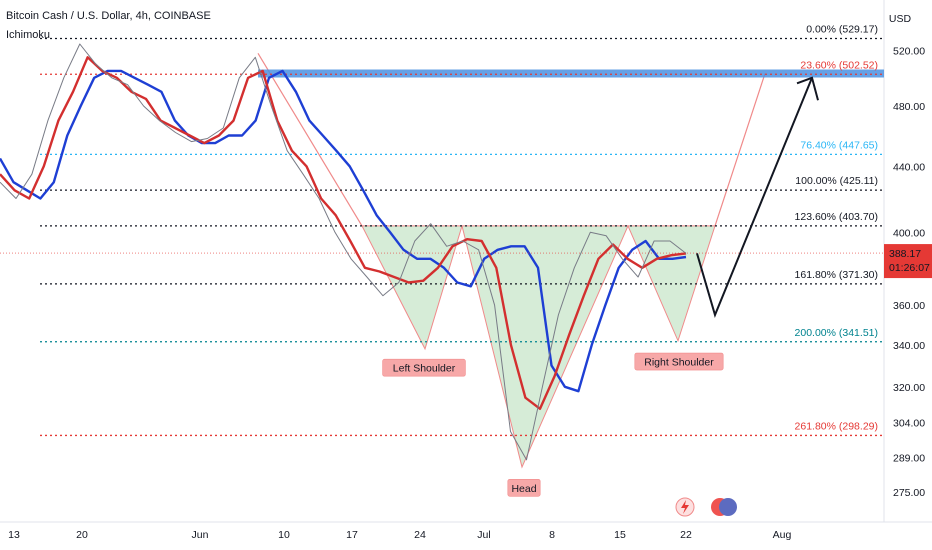 This screenshot has height=550, width=932. Describe the element at coordinates (909, 268) in the screenshot. I see `countdown-label: 01:26:07` at that location.